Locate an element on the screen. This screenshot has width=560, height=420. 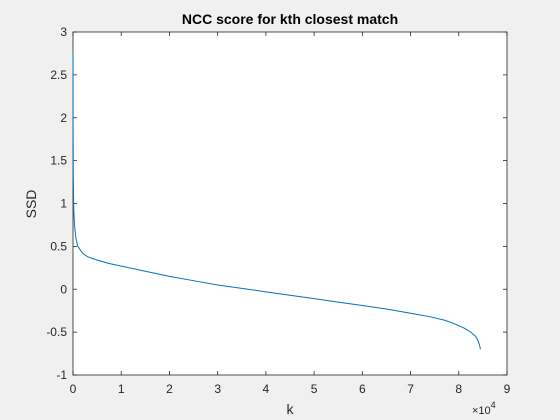
x-tick-labels: 0 1 2 3 4 5 6 7 8 9 is located at coordinates (290, 389).